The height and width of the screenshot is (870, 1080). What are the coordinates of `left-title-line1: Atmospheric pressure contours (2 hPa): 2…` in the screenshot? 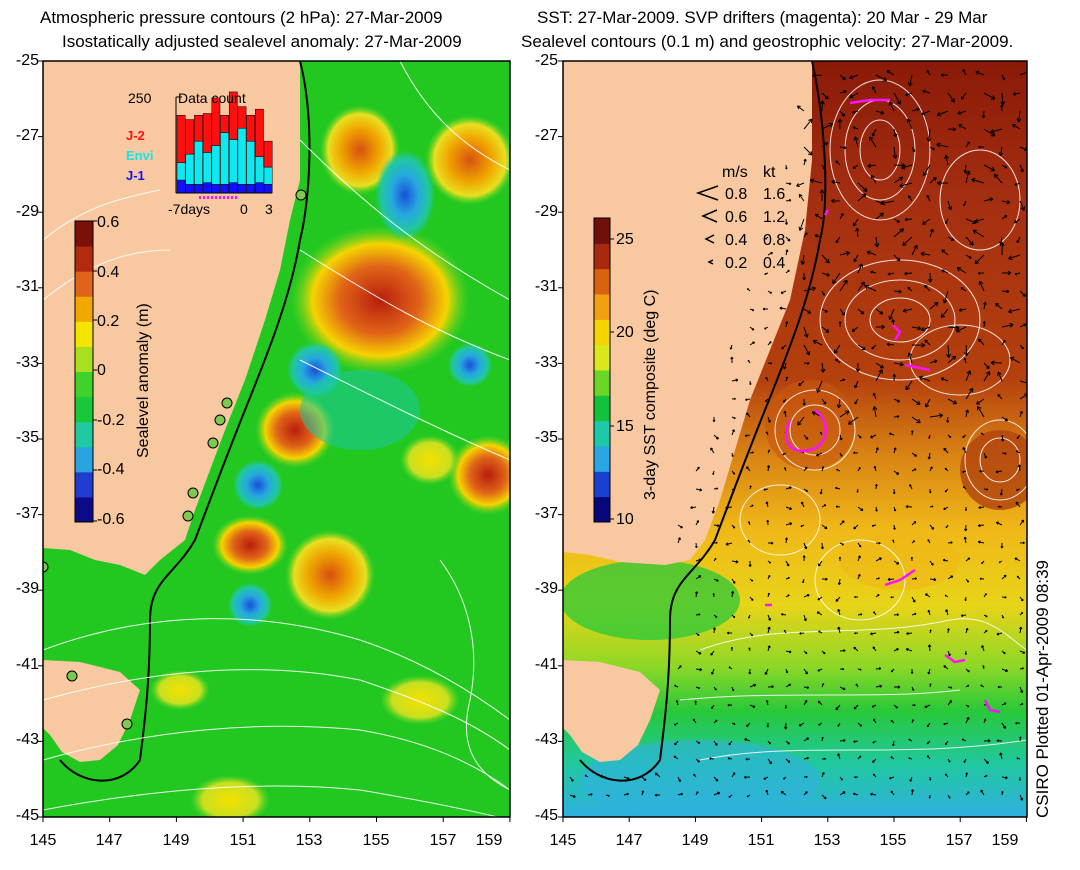 It's located at (241, 17).